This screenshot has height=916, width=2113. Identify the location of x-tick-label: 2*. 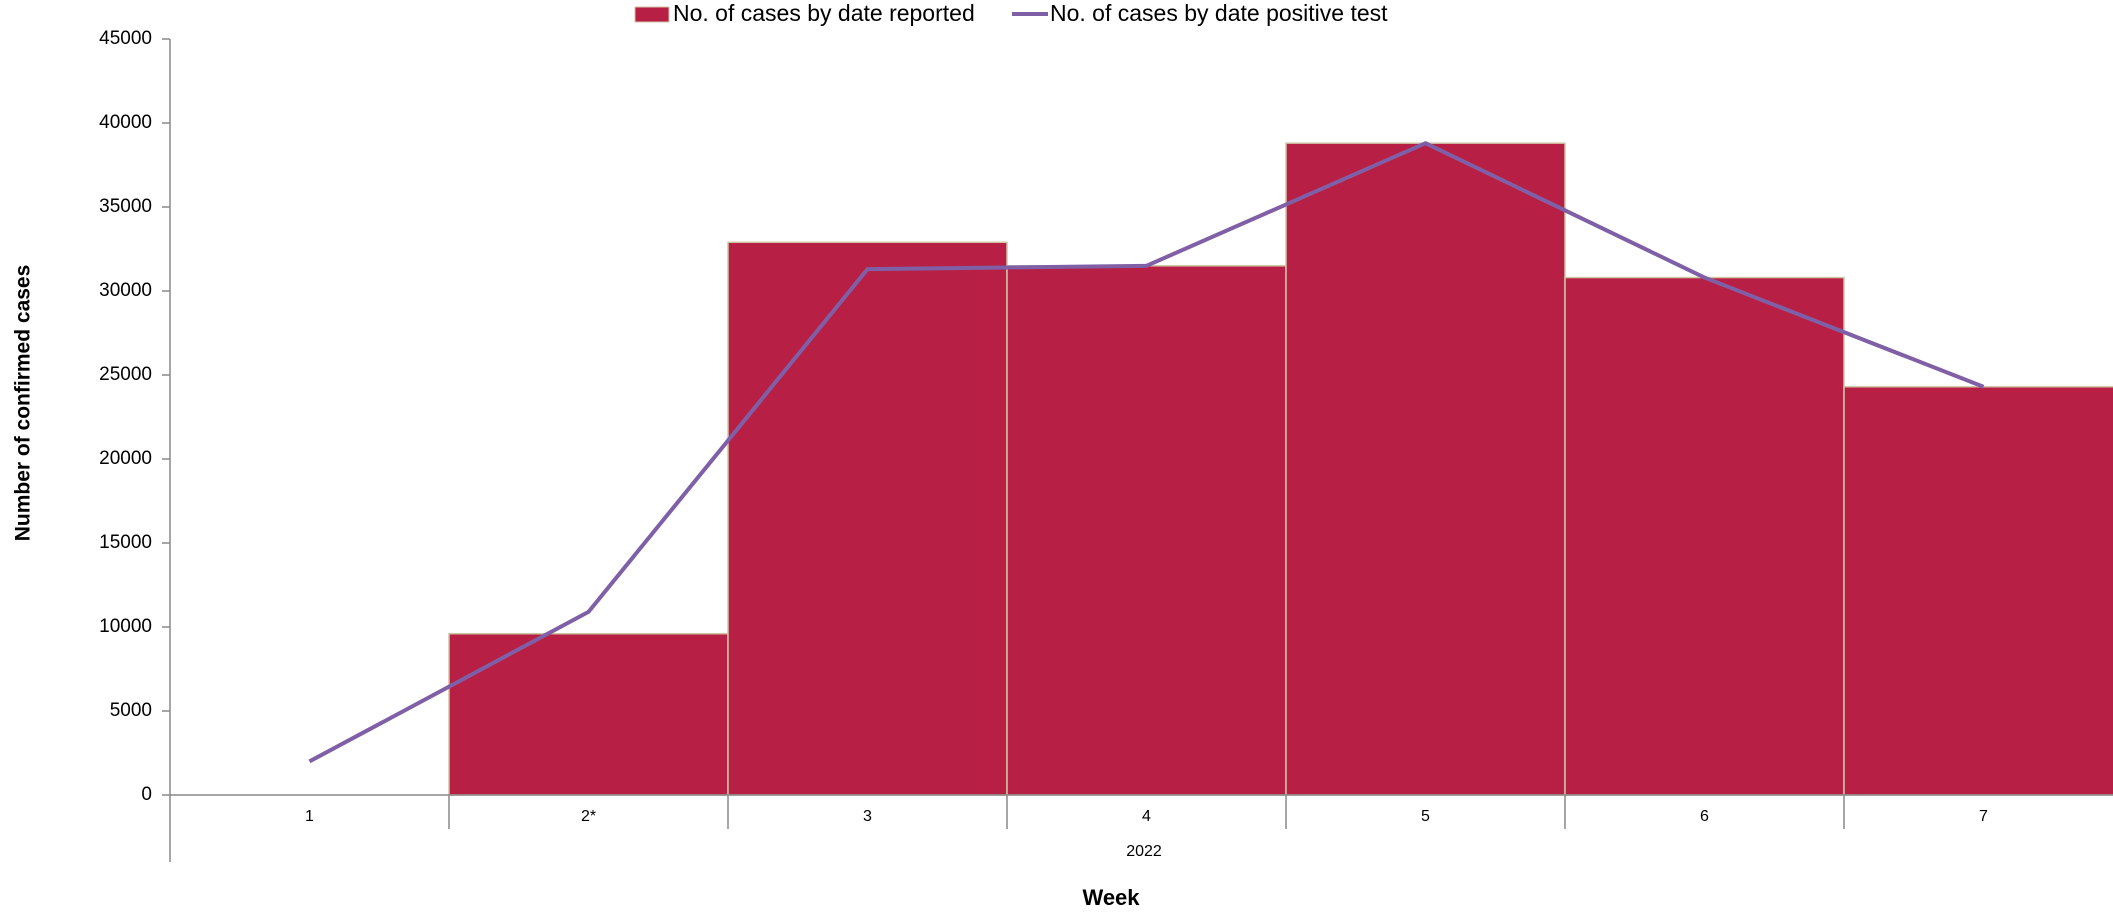
(588, 816).